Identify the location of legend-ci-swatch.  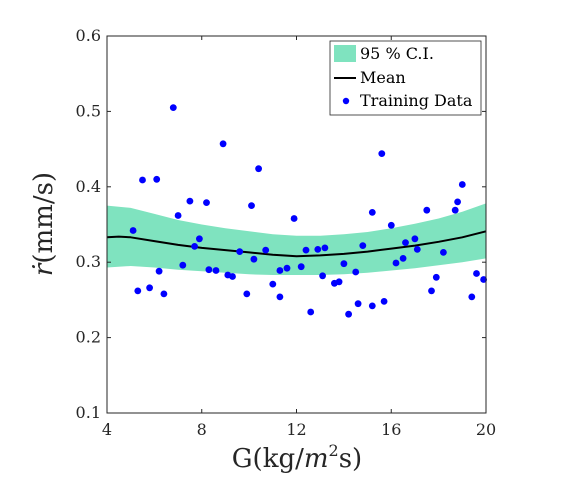
(345, 53).